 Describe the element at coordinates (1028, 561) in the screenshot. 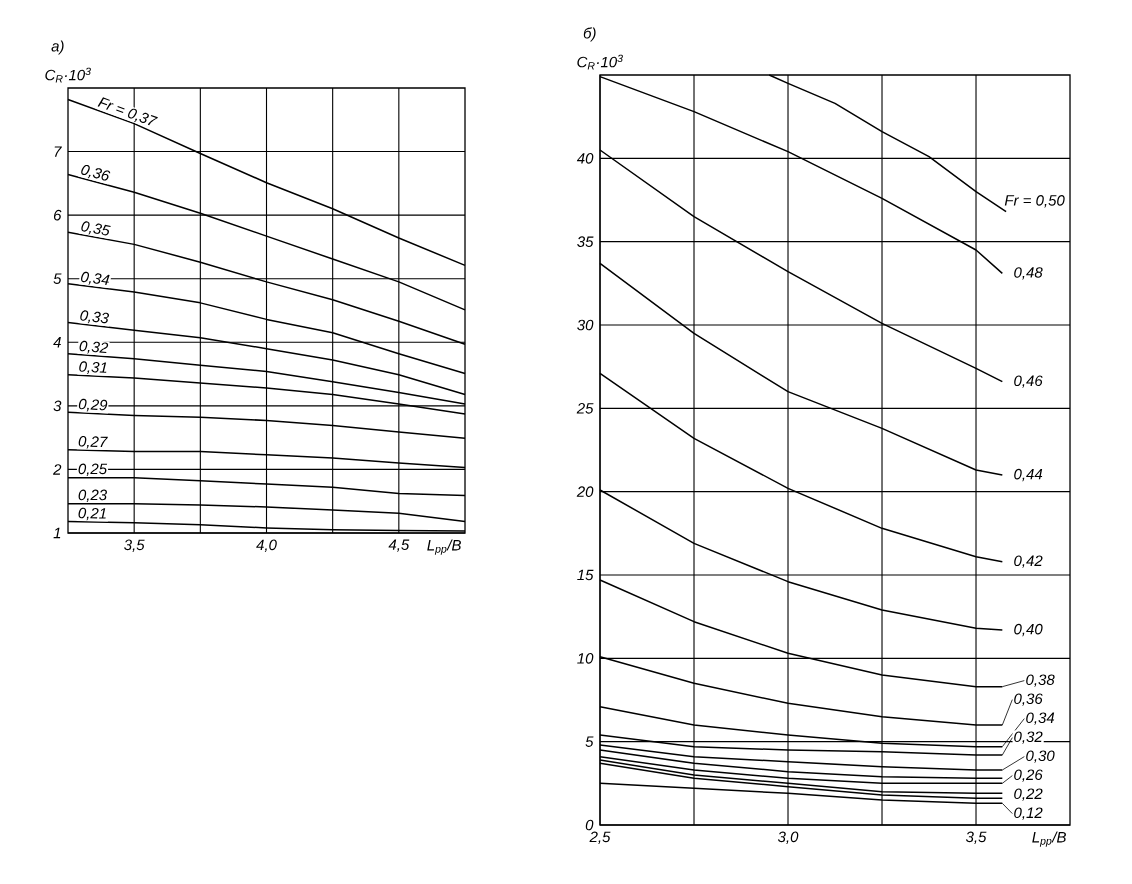

I see `series-label: 0,42` at that location.